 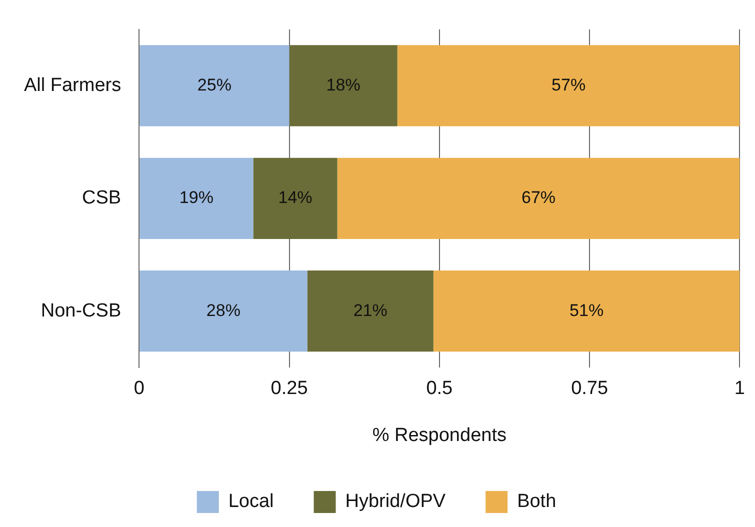 What do you see at coordinates (536, 501) in the screenshot?
I see `legend-label: Both` at bounding box center [536, 501].